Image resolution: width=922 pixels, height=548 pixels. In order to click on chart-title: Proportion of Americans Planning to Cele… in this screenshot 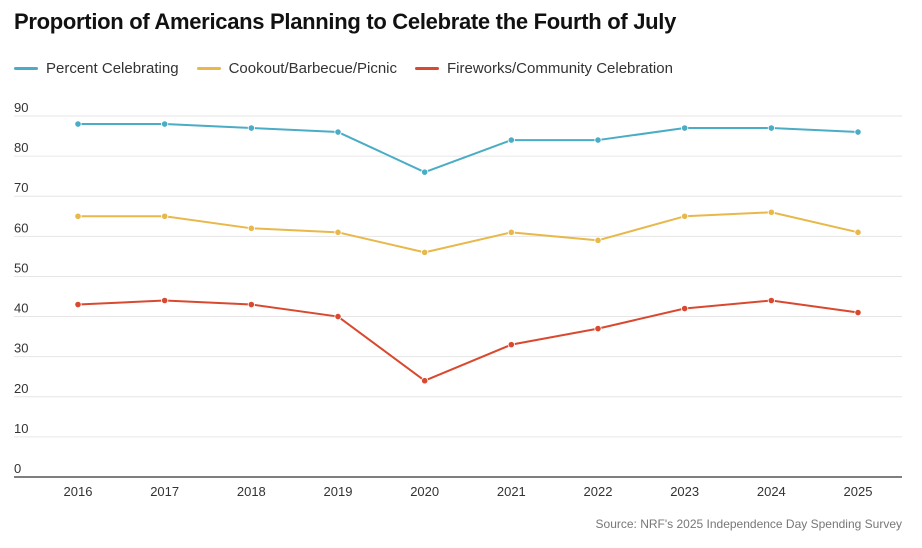, I will do `click(345, 21)`.